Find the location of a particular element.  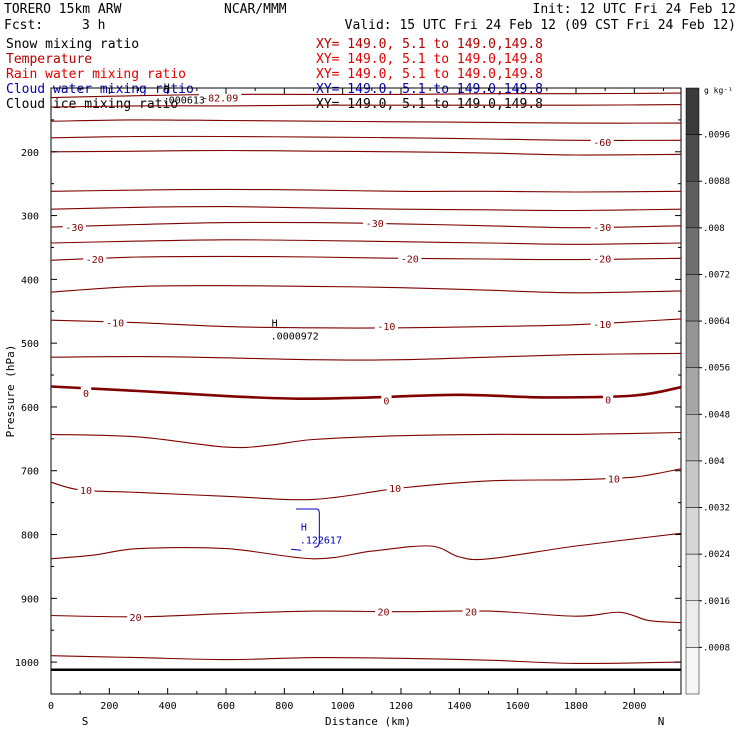

colorbar-label: .004 is located at coordinates (714, 462).